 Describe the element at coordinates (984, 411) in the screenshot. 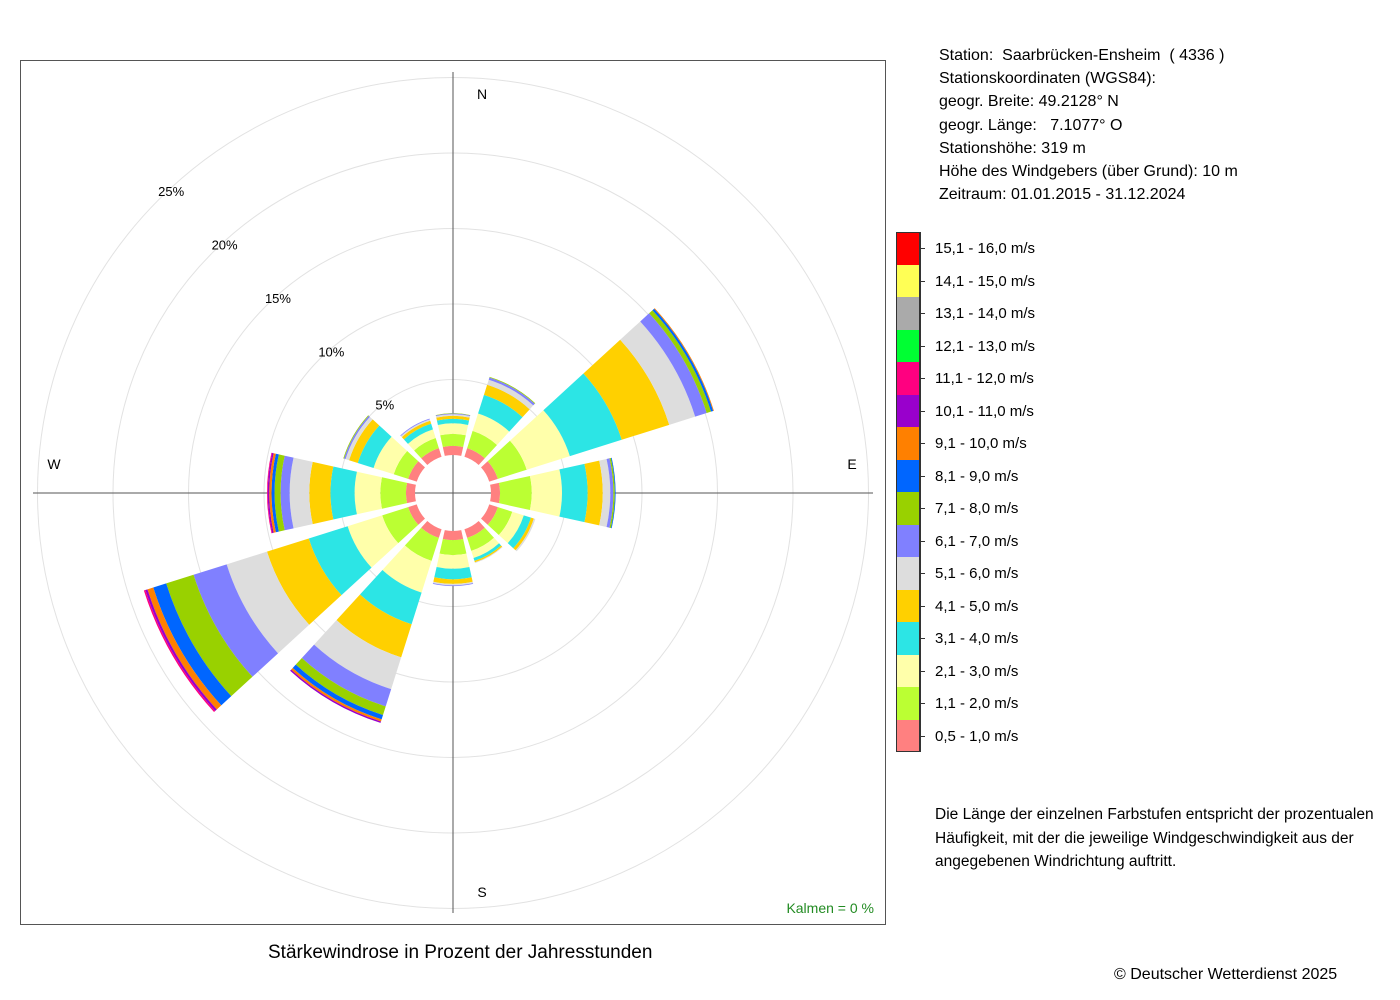

I see `legend-label: 10,1 - 11,0 m/s` at that location.